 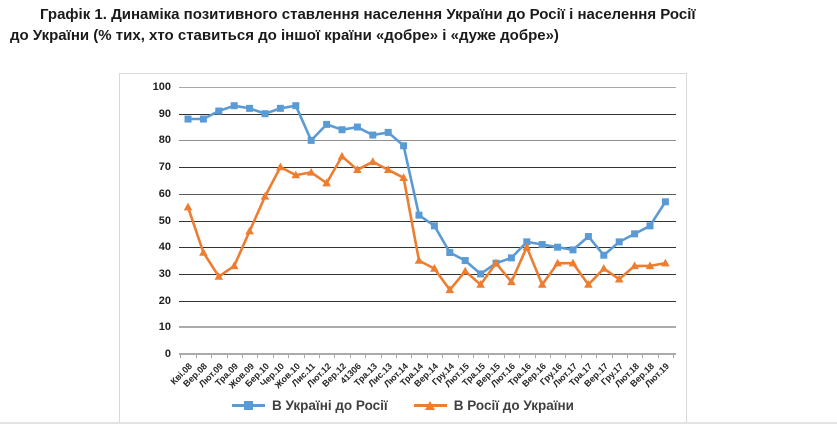 What do you see at coordinates (164, 300) in the screenshot?
I see `y-axis-label: 20` at bounding box center [164, 300].